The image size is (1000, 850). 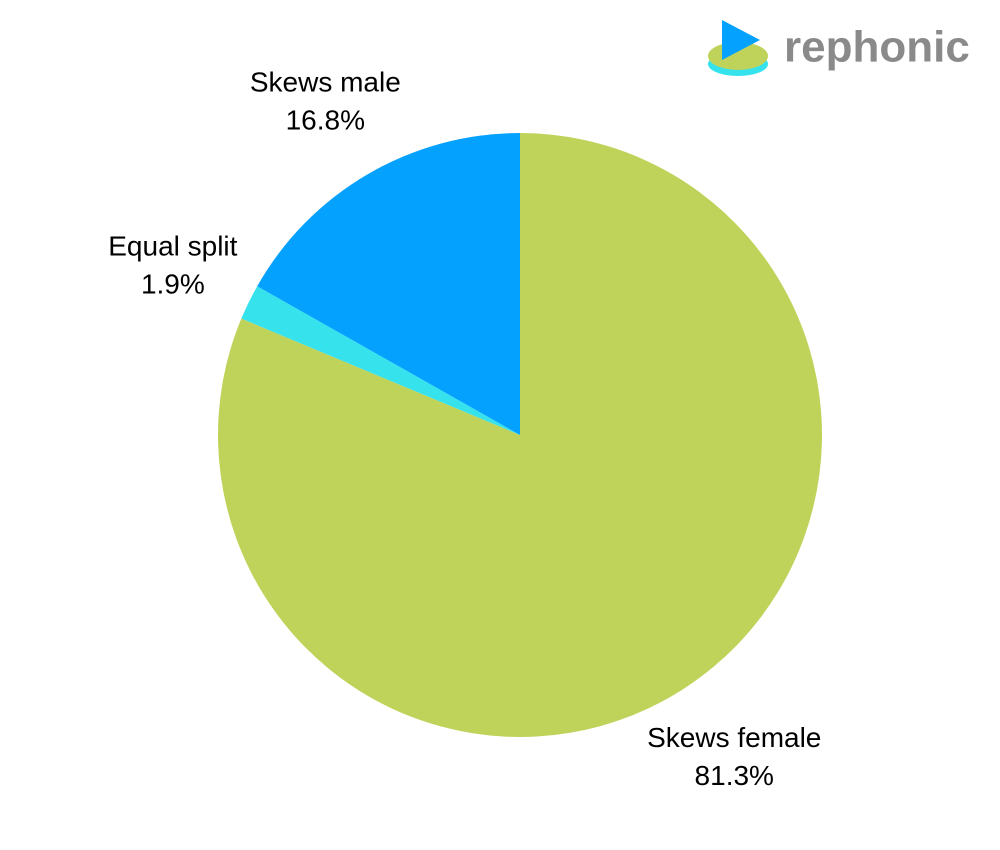 I want to click on logo-play, so click(x=741, y=40).